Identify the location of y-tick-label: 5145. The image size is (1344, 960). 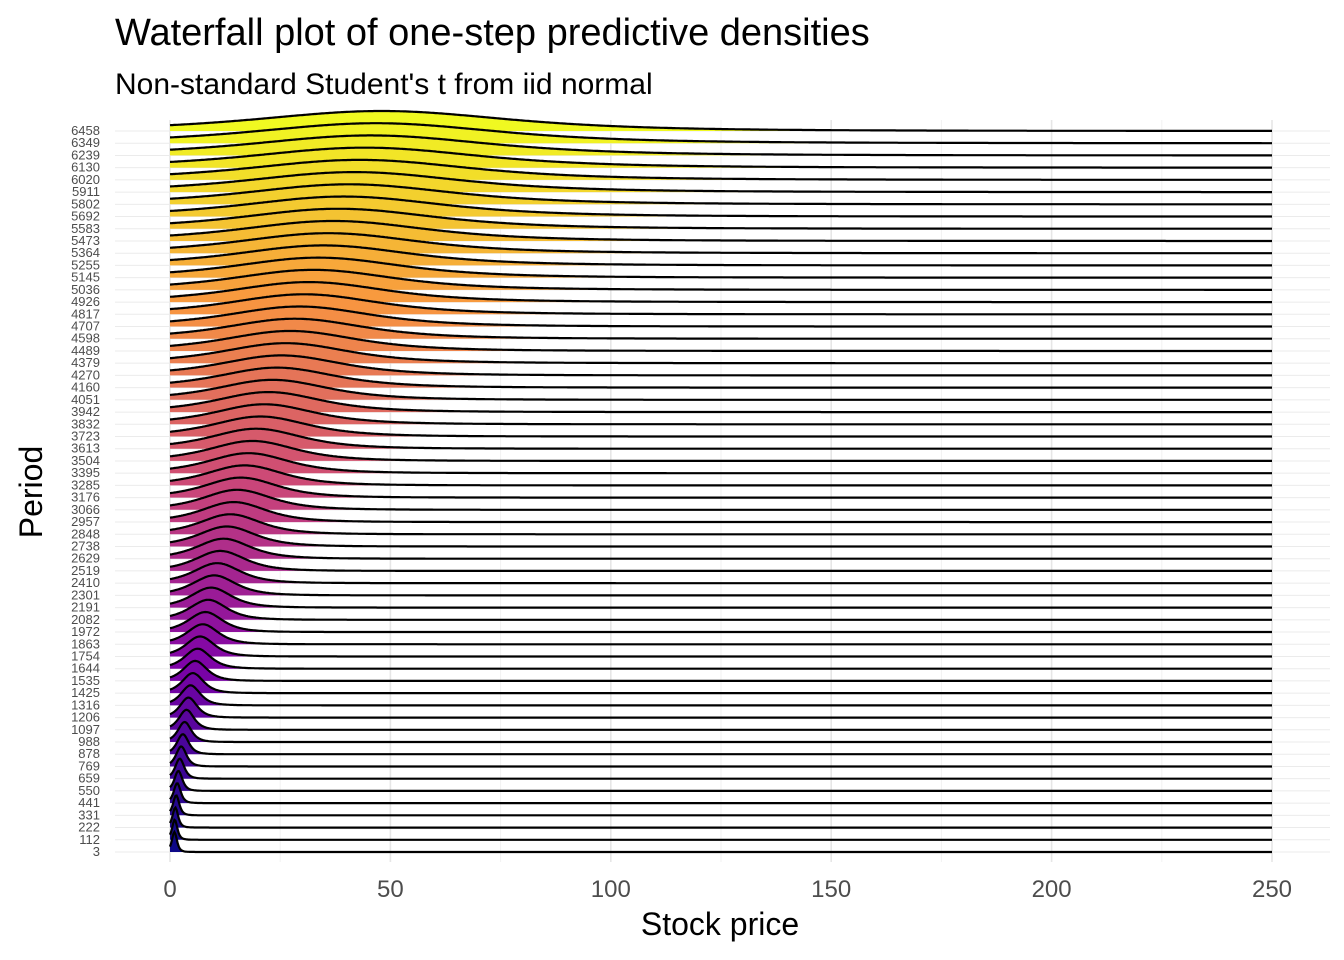
(85, 277).